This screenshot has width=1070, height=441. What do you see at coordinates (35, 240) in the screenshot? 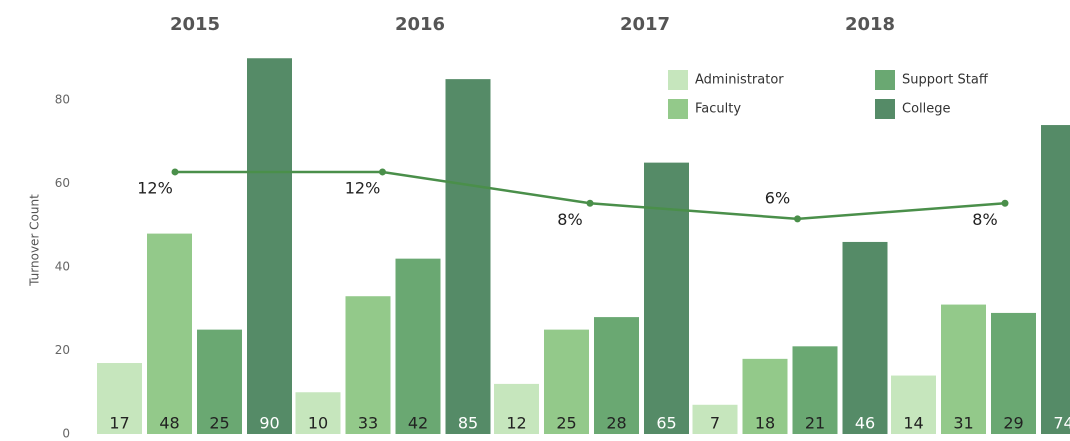
I see `y-axis-label: Turnover Count` at bounding box center [35, 240].